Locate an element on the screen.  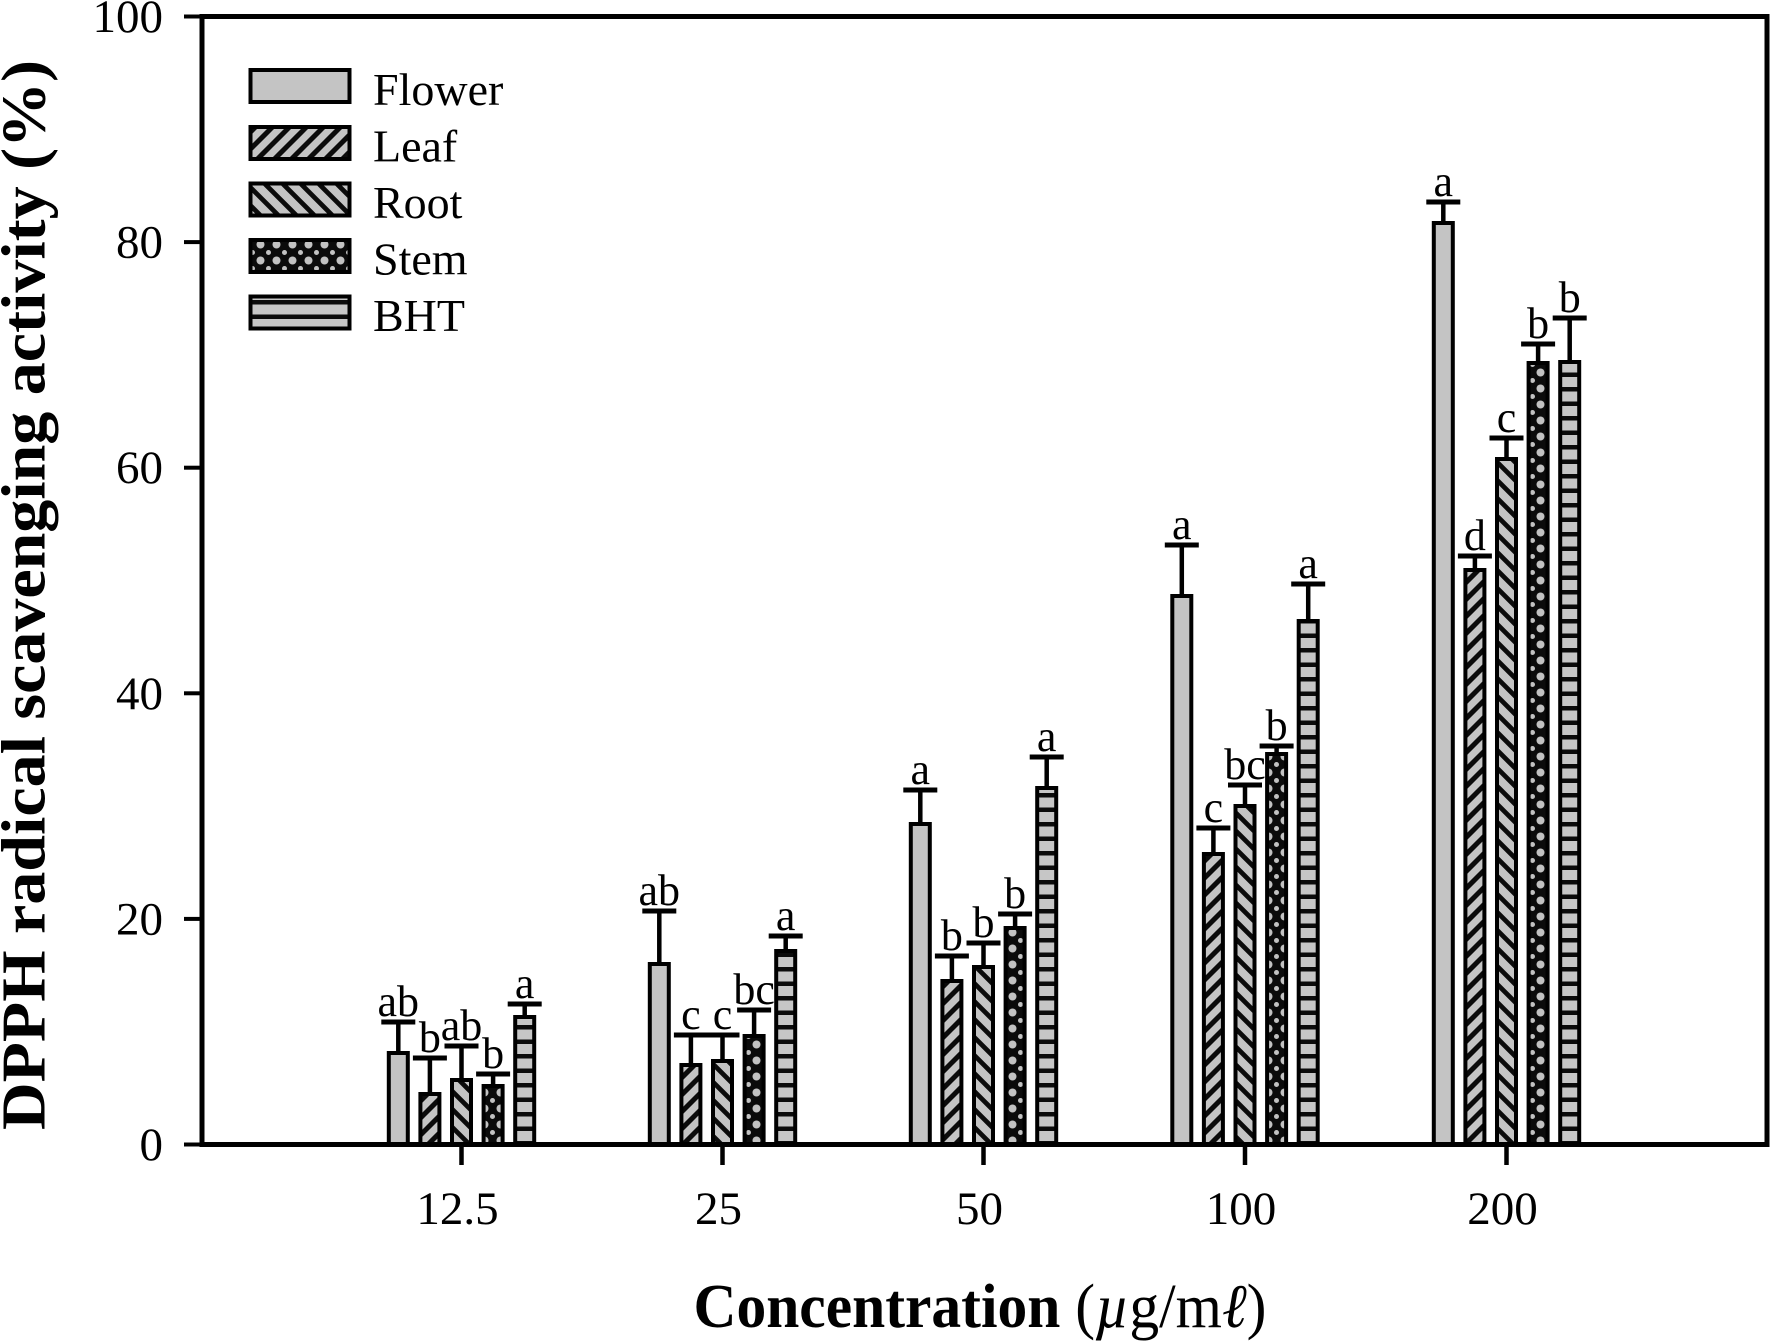
svg-text: BHT is located at coordinates (419, 315).